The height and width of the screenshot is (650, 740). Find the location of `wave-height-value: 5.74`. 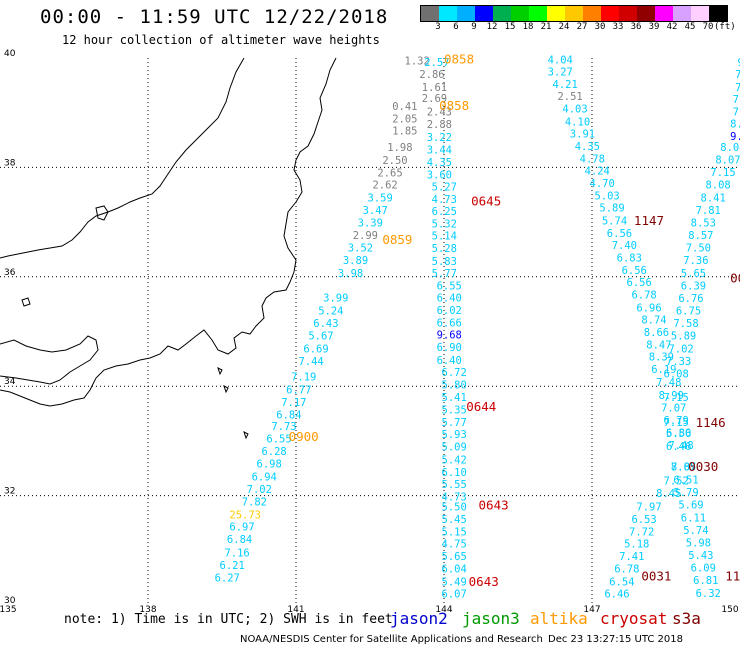

wave-height-value: 5.74 is located at coordinates (614, 221).